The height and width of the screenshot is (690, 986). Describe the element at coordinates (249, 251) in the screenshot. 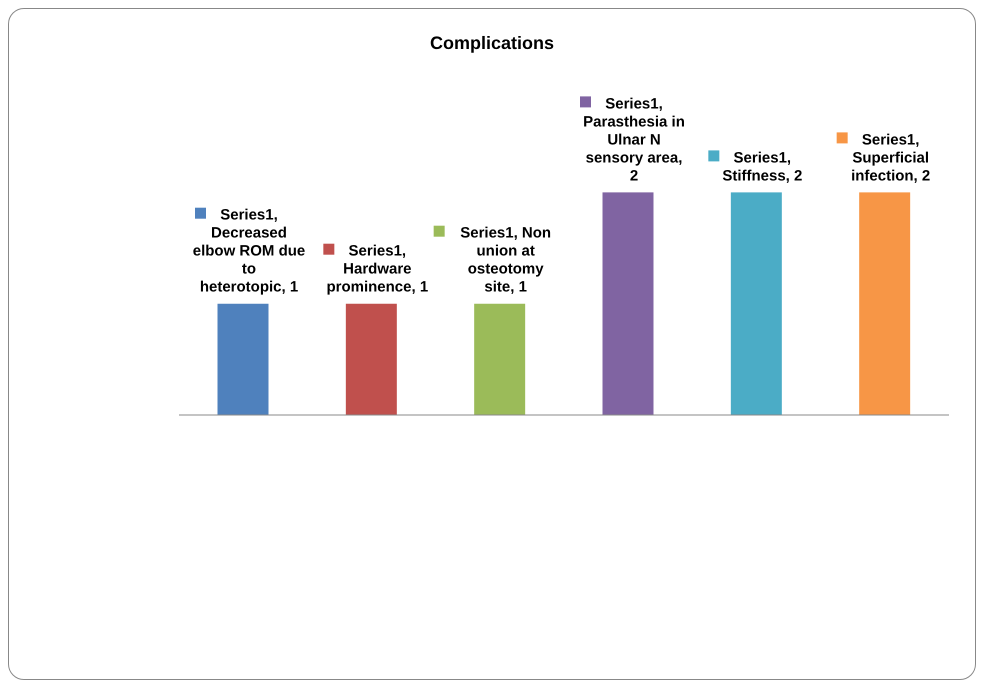

I see `data-label: Series1, Decreased elbow ROM due to heterotopic, 1` at that location.